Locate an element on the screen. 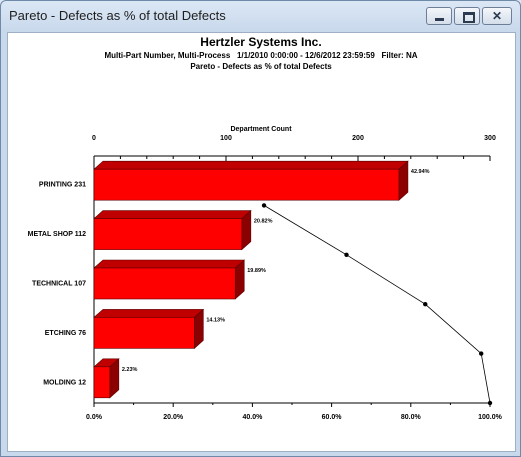 This screenshot has height=457, width=521. close-button: ✕ is located at coordinates (497, 16).